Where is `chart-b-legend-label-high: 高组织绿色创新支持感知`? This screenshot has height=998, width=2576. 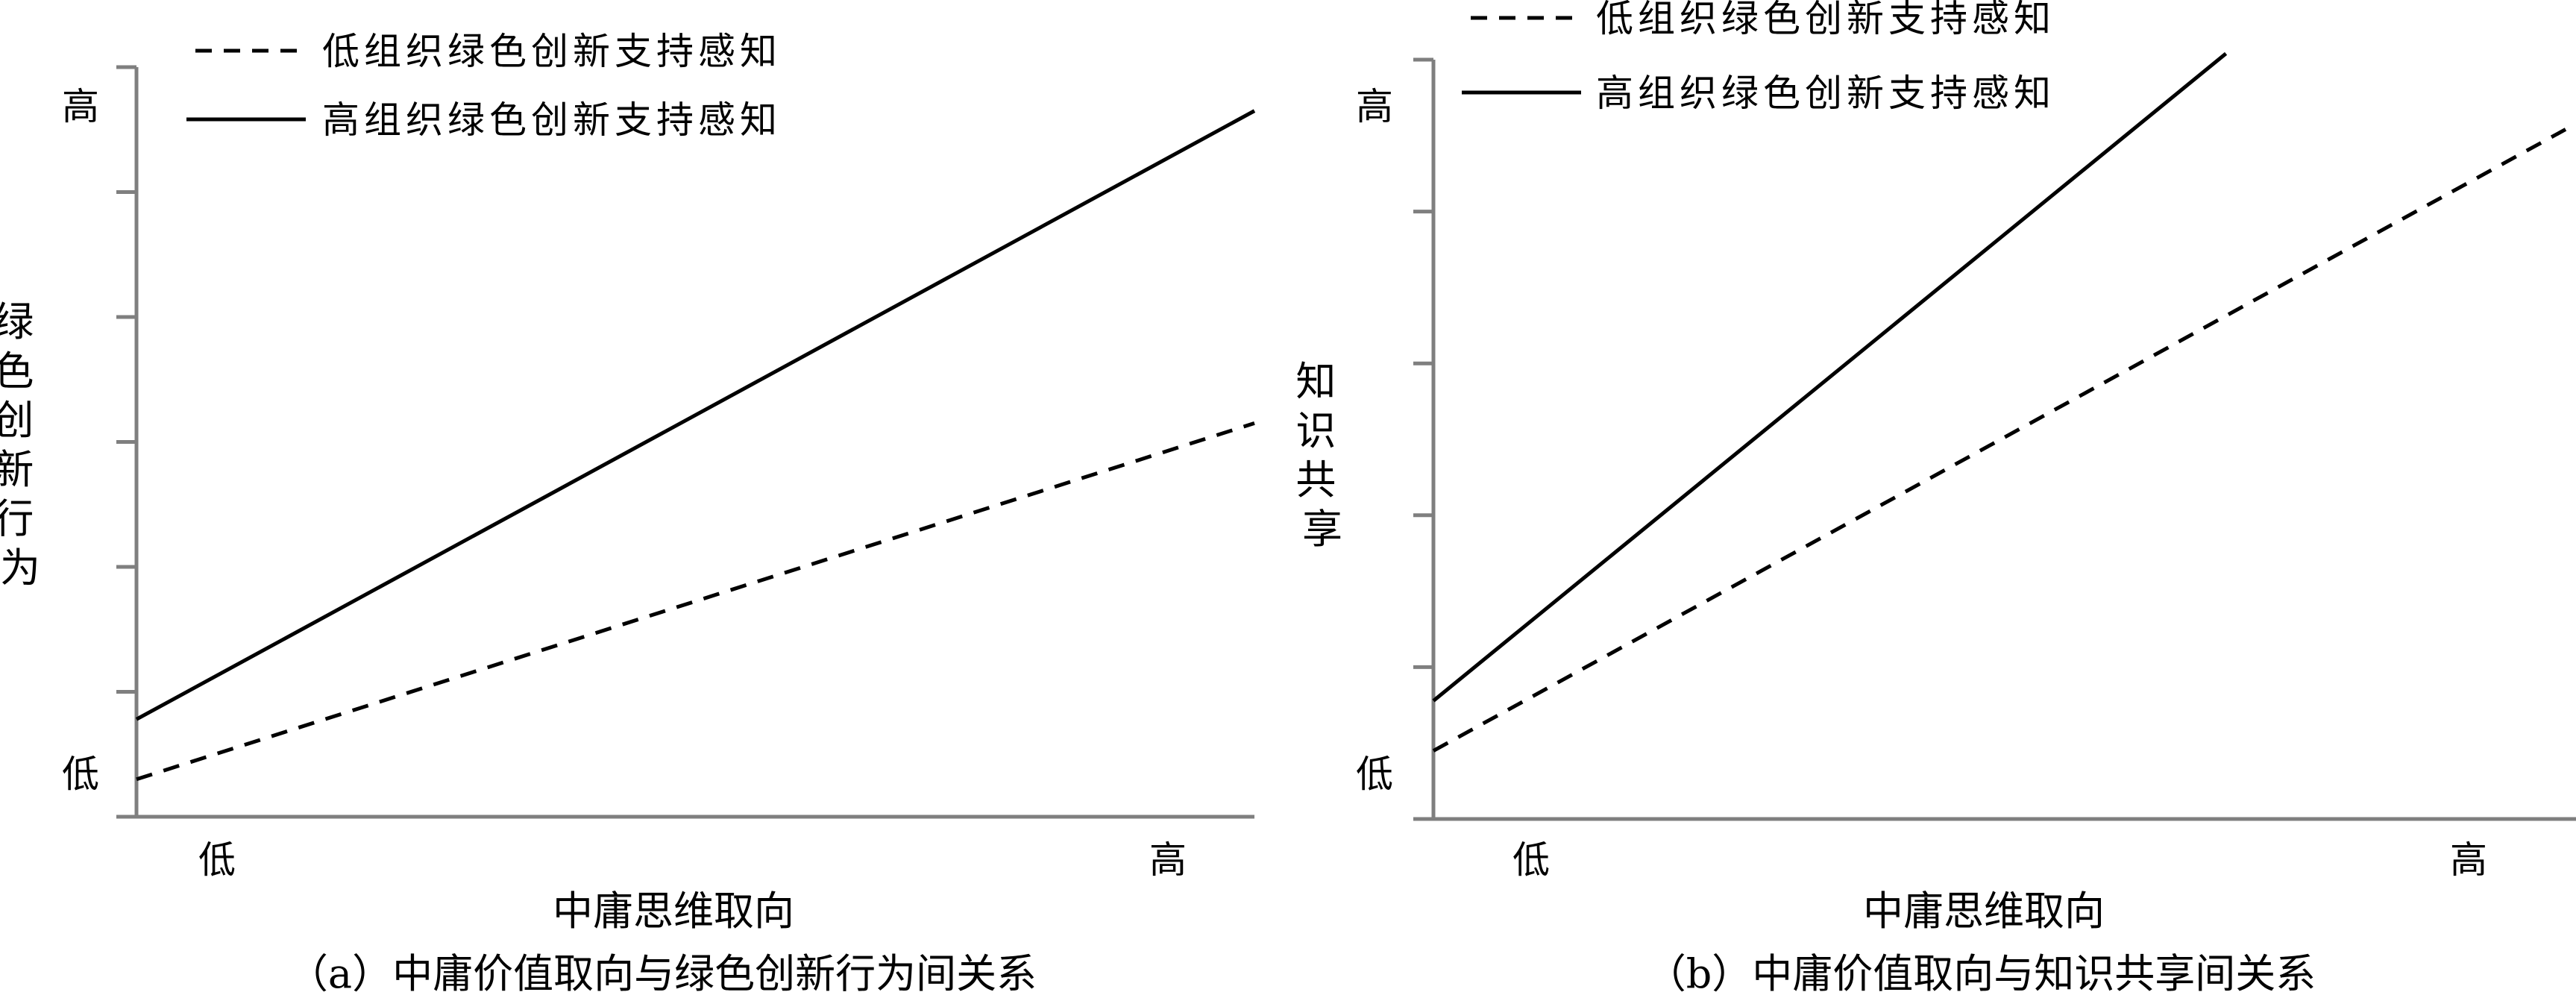 chart-b-legend-label-high: 高组织绿色创新支持感知 is located at coordinates (1826, 93).